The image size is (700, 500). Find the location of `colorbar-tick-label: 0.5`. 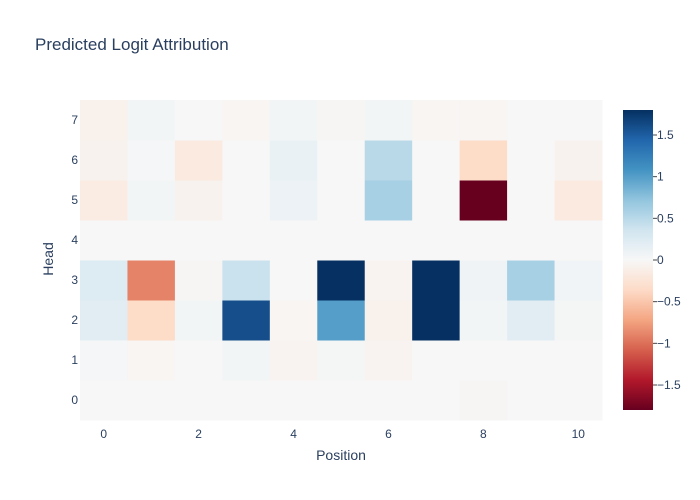

colorbar-tick-label: 0.5 is located at coordinates (665, 218).